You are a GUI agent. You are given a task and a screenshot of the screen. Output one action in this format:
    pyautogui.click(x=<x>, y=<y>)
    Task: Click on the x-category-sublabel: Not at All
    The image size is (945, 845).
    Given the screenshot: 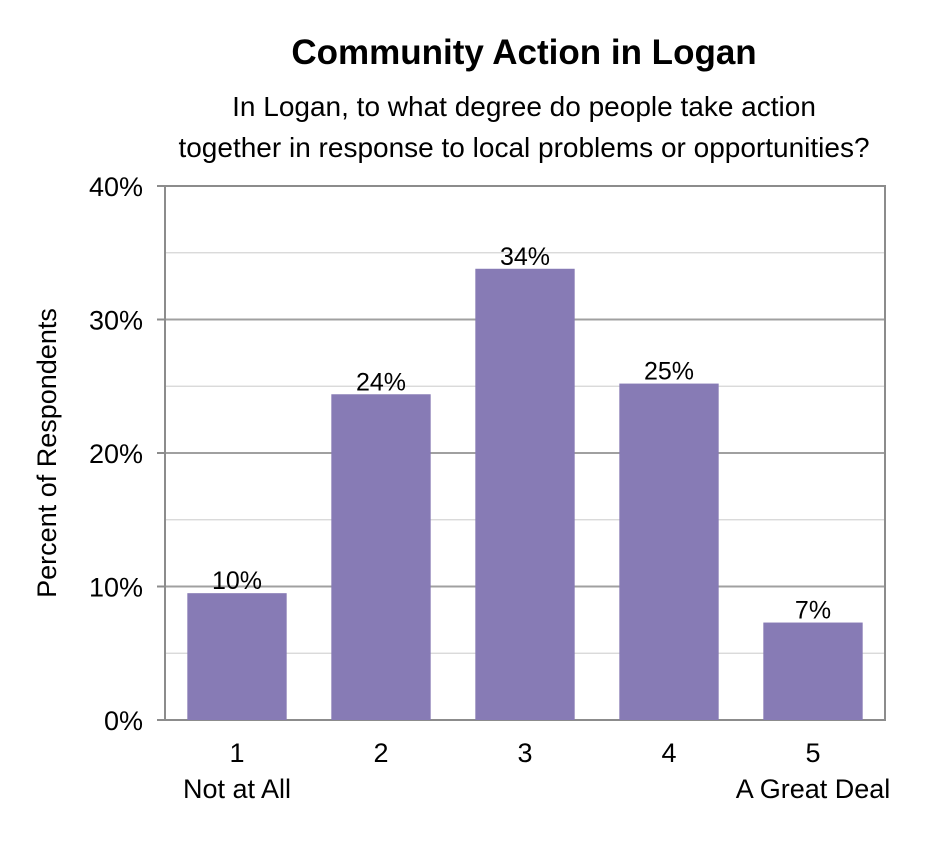 What is the action you would take?
    pyautogui.click(x=237, y=789)
    